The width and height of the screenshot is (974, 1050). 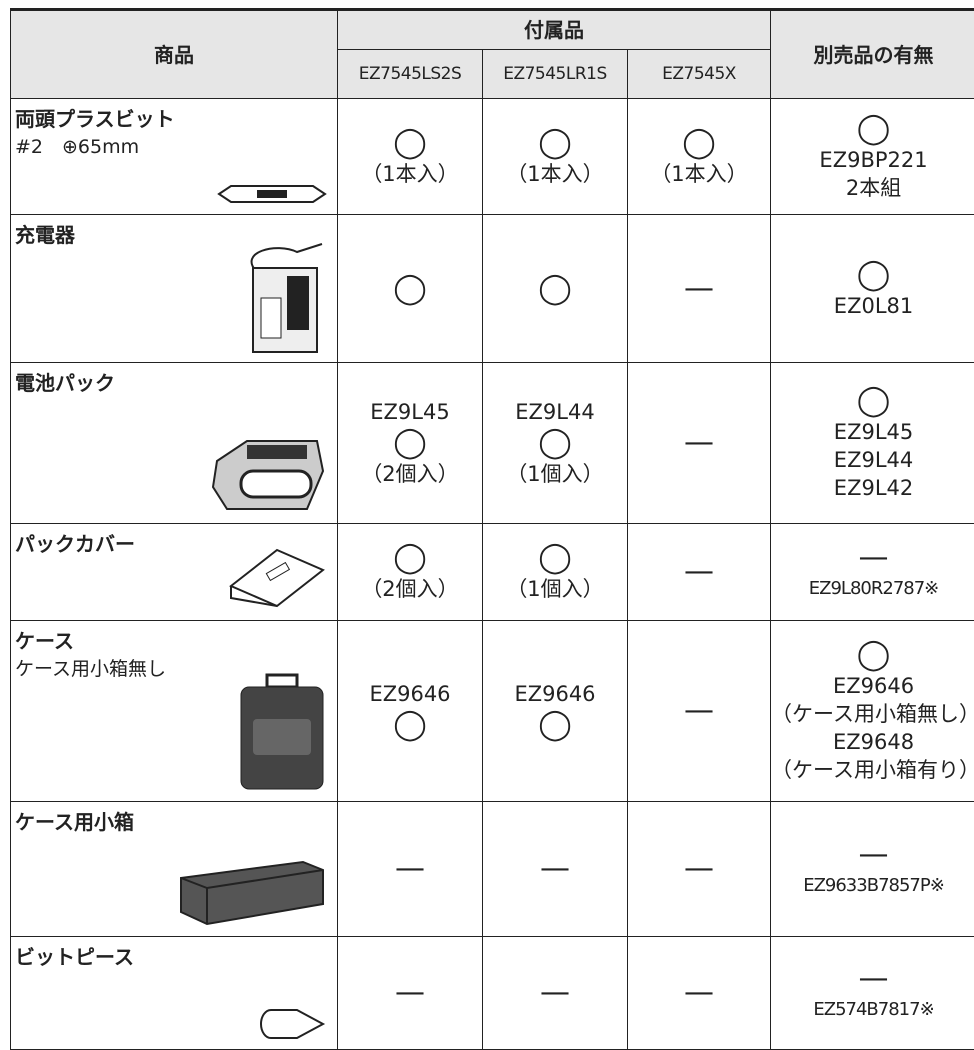 What do you see at coordinates (699, 74) in the screenshot?
I see `model-header: EZ7545X` at bounding box center [699, 74].